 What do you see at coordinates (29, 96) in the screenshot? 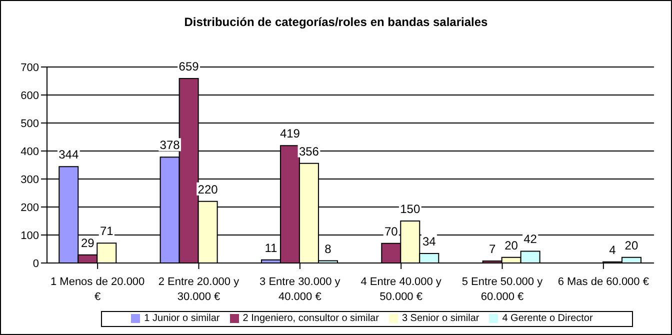
I see `y-tick-label: 600` at bounding box center [29, 96].